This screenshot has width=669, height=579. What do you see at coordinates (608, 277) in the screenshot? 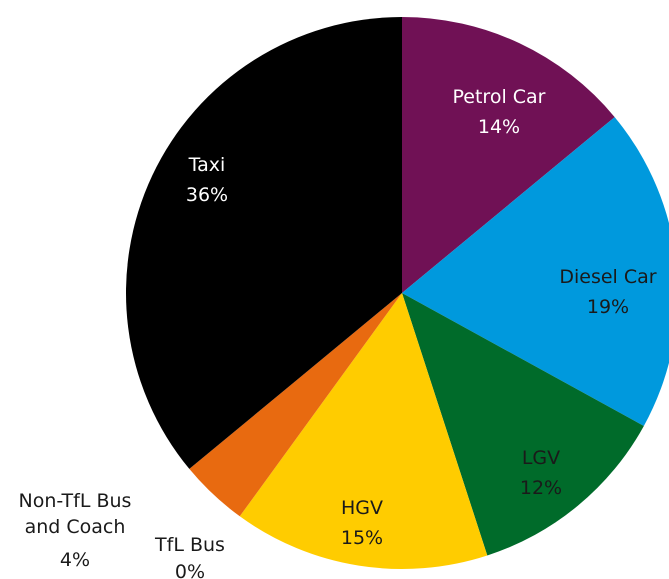
I see `slice-label: Diesel Car` at bounding box center [608, 277].